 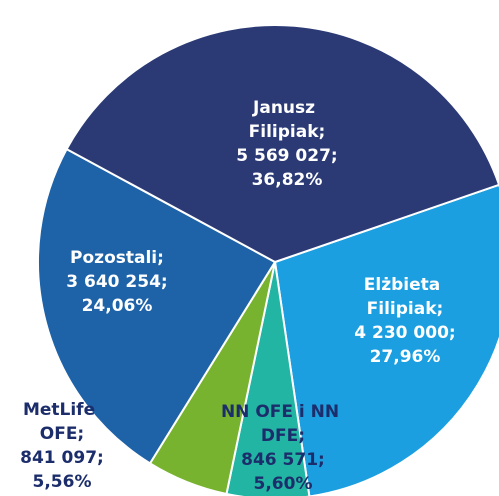 I want to click on share-label: 5 569 027;, so click(x=286, y=156).